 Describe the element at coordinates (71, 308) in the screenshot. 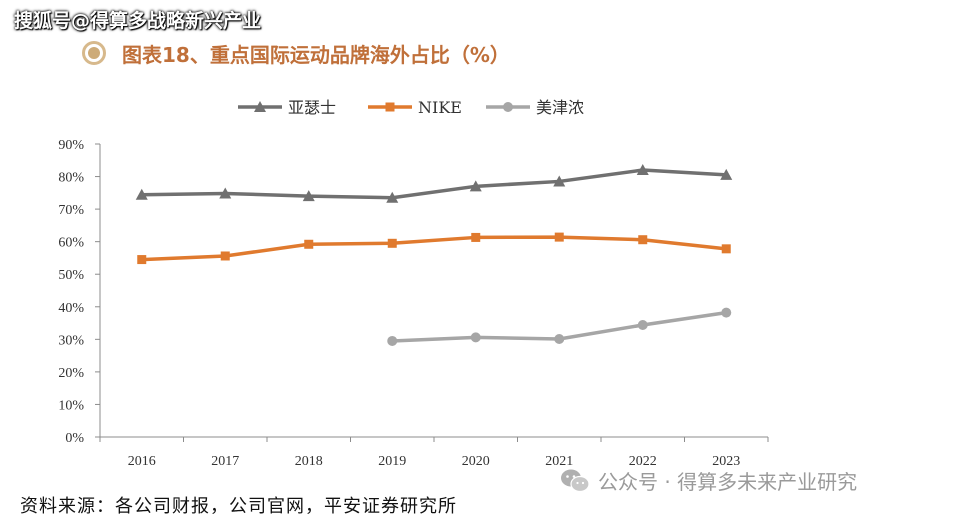

I see `y-tick-label: 40%` at that location.